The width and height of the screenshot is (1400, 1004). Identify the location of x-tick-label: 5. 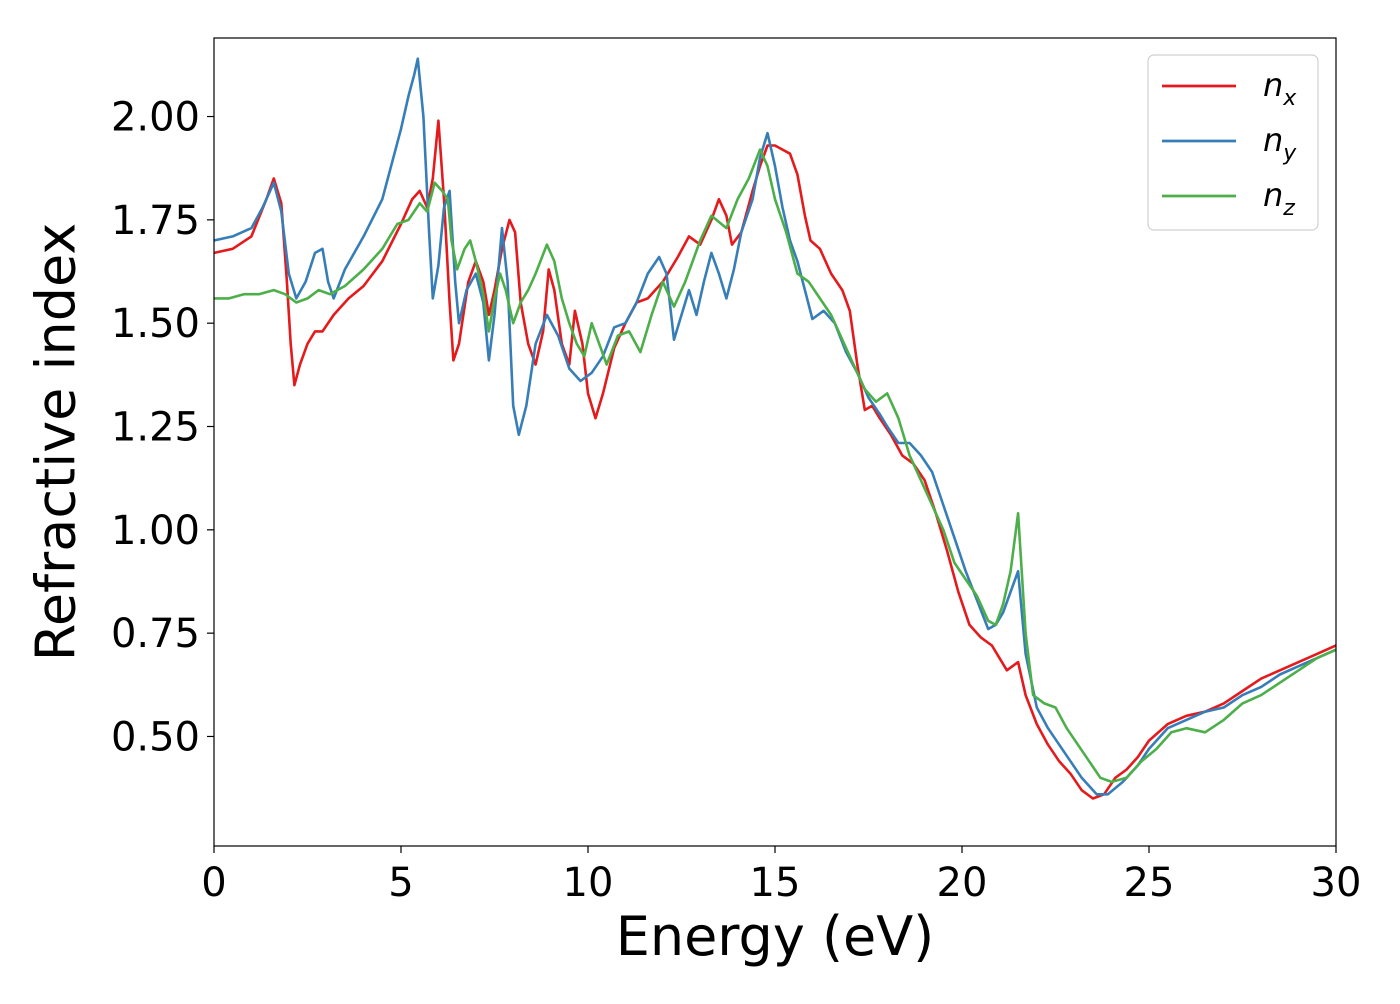
(400, 883).